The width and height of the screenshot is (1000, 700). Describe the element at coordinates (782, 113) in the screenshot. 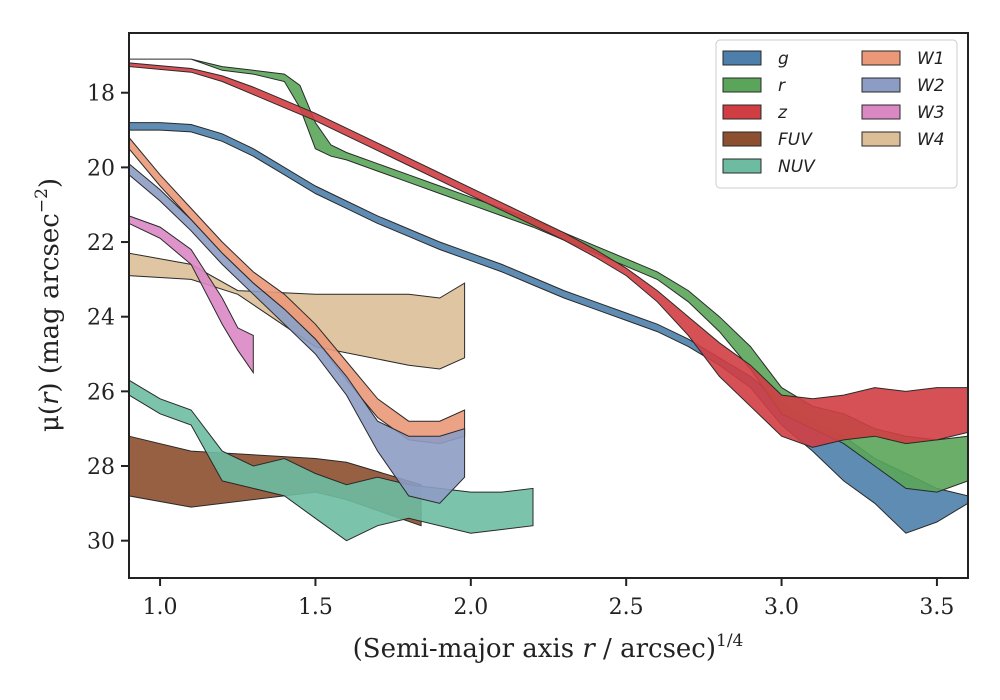

I see `legend-label-z: z` at that location.